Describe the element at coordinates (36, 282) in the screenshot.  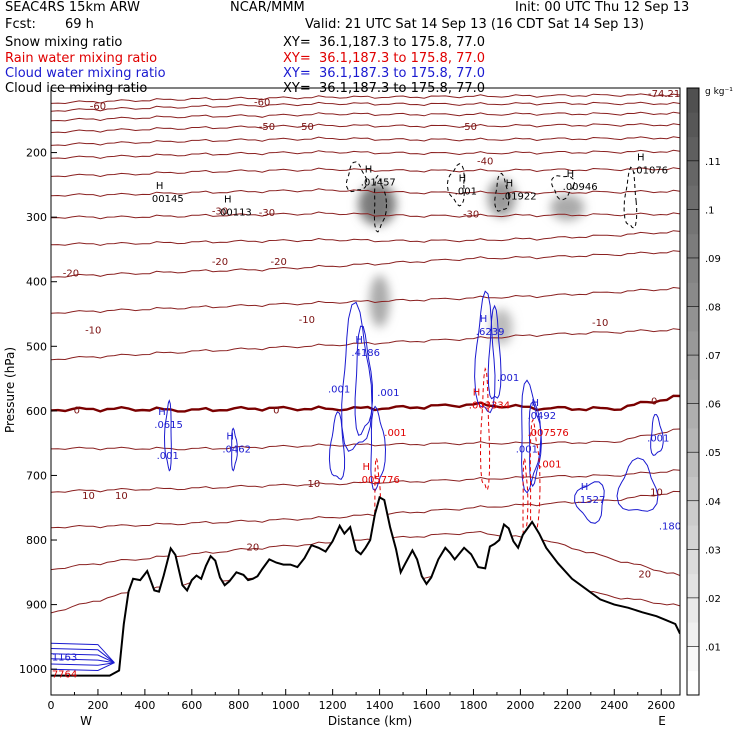
I see `y-tick-label: 400` at that location.